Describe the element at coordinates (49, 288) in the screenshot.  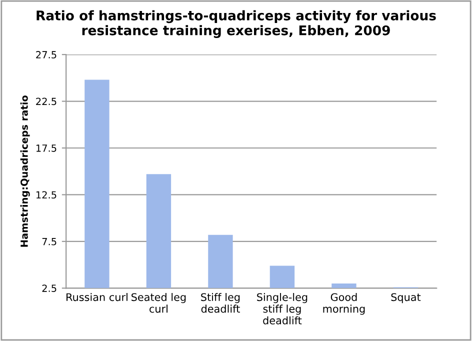
I see `y-tick-label: 2.5` at that location.